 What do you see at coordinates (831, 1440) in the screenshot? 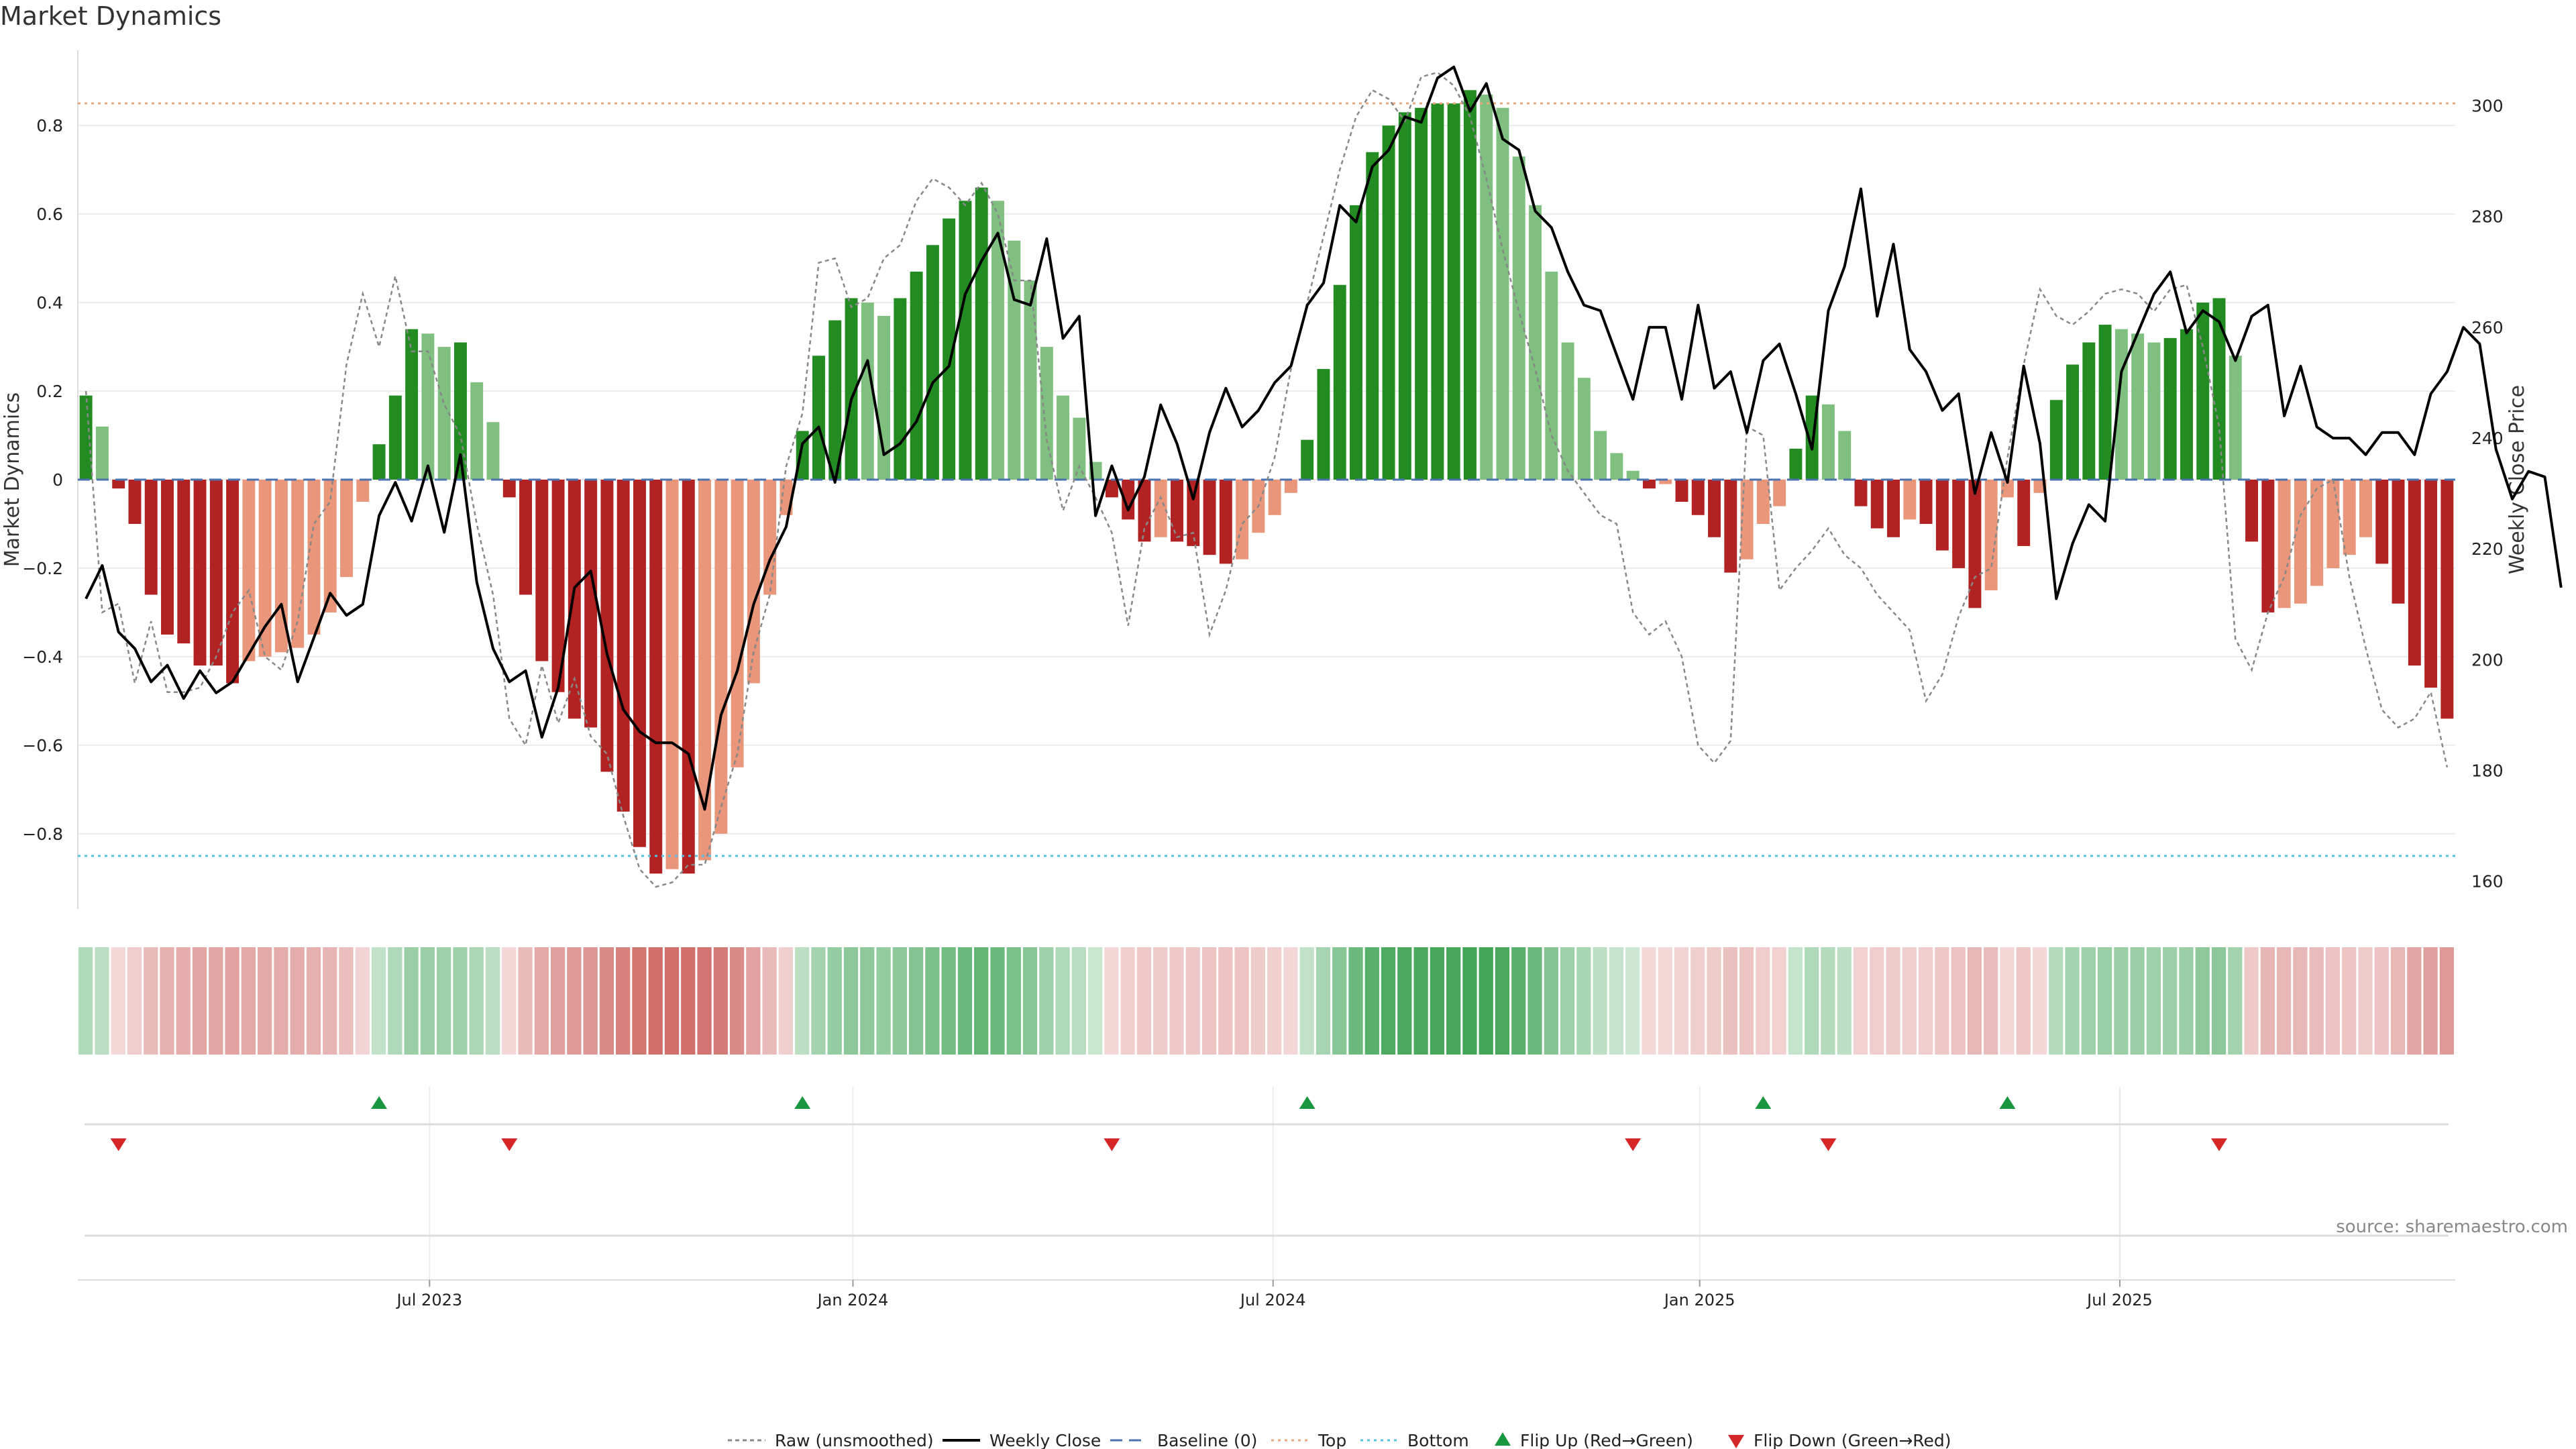
I see `legend-item-raw: Raw (unsmoothed)` at bounding box center [831, 1440].